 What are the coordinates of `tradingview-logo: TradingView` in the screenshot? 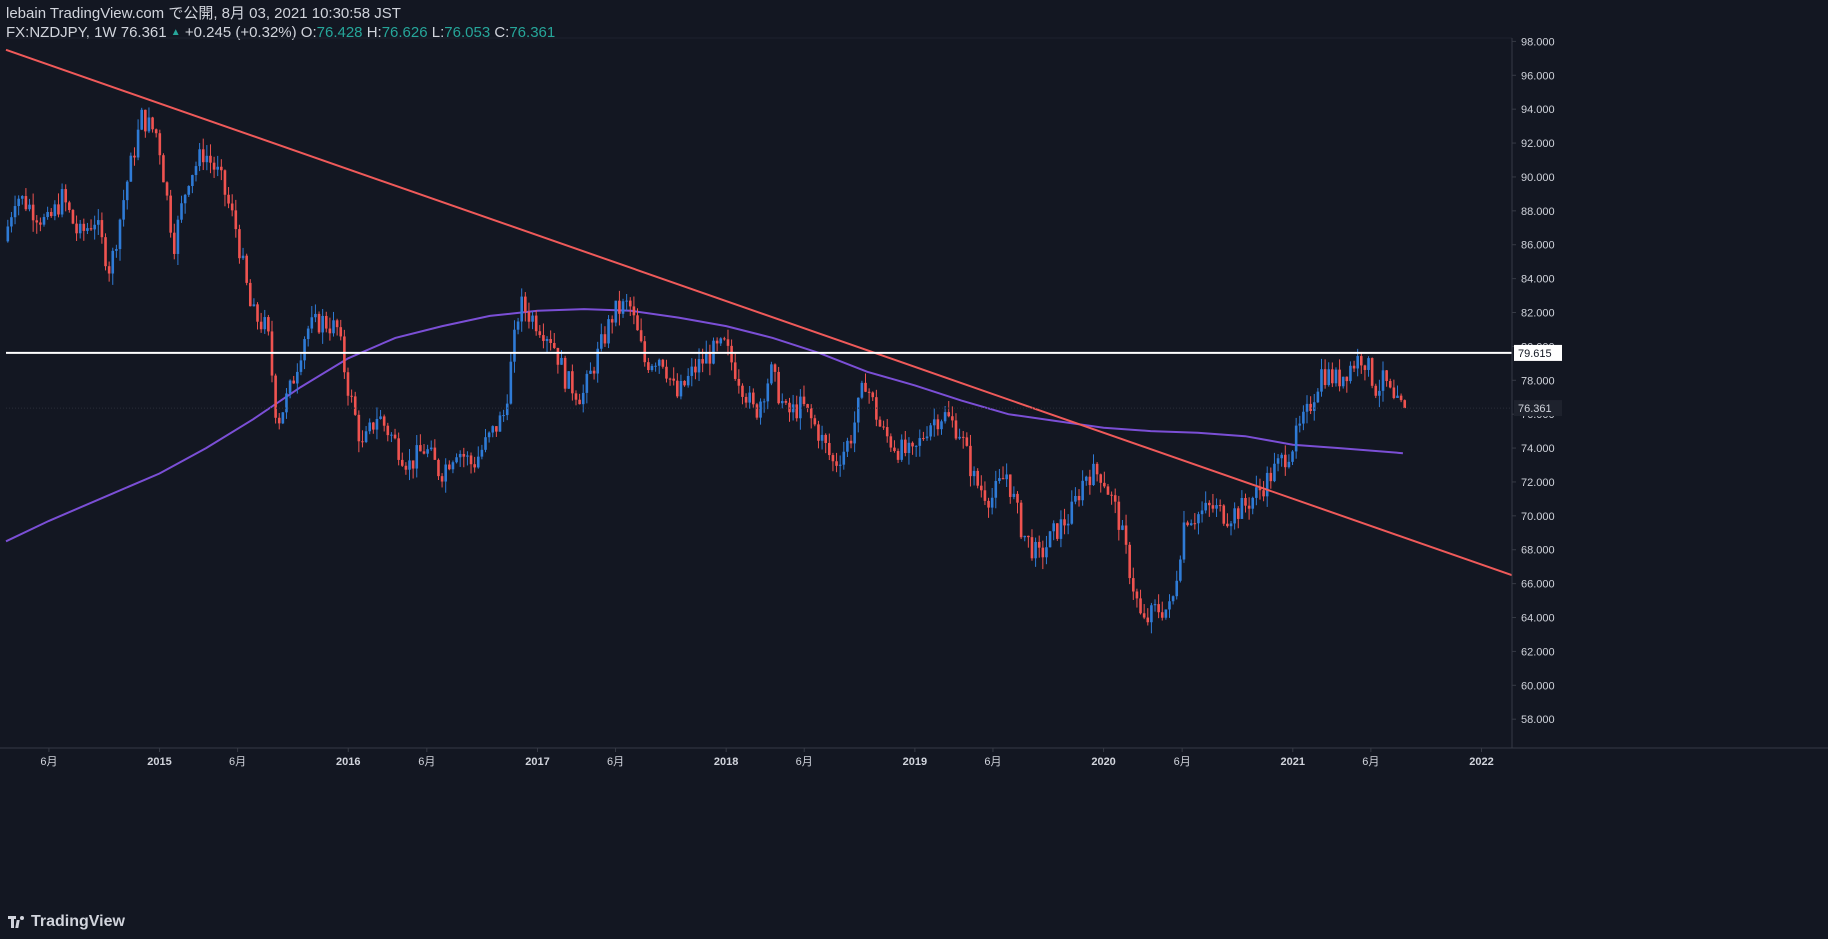 It's located at (66, 922).